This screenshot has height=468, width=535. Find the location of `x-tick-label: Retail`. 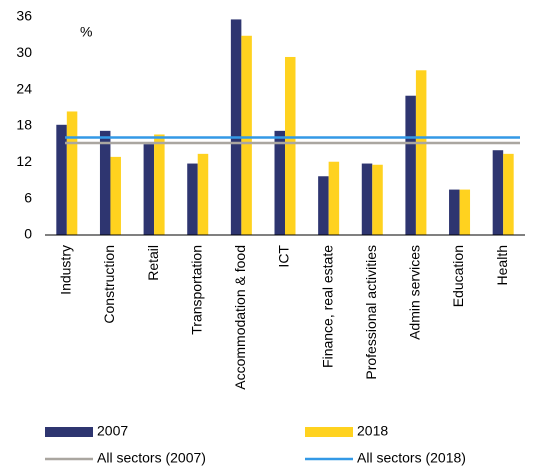

x-tick-label: Retail is located at coordinates (153, 263).